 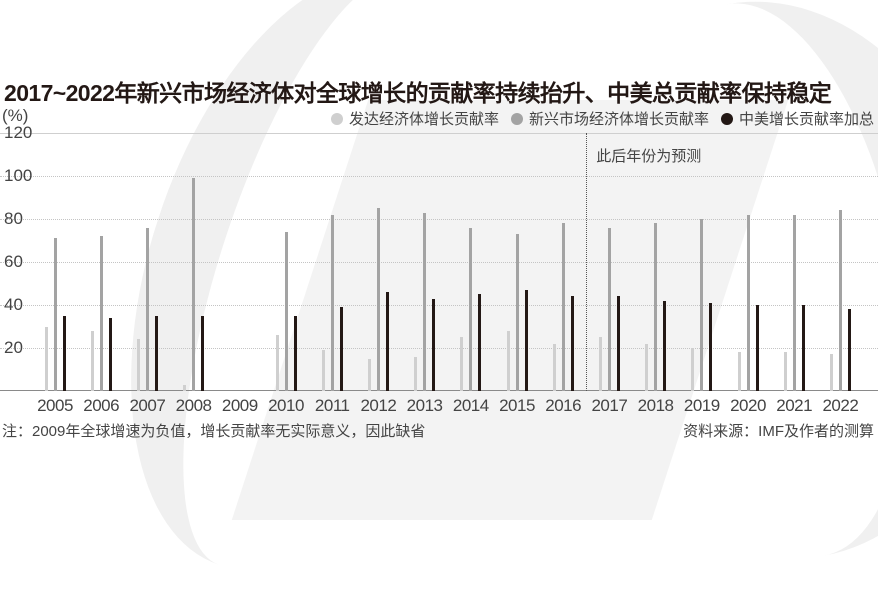 What do you see at coordinates (701, 405) in the screenshot?
I see `x-tick-label: 2019` at bounding box center [701, 405].